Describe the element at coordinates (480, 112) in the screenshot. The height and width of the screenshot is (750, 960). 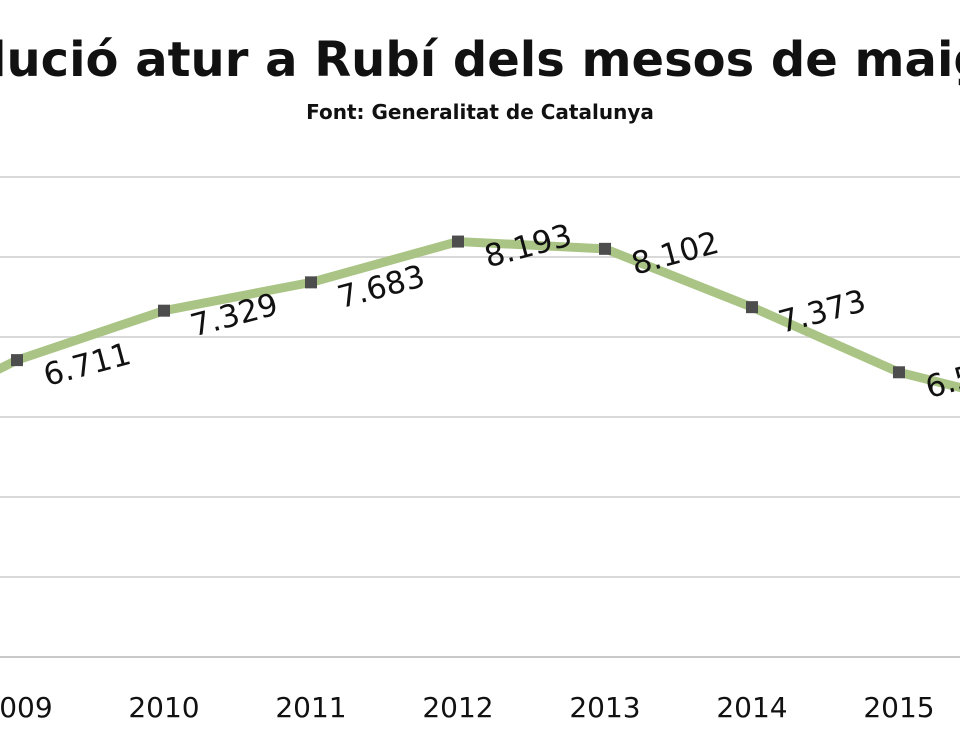
I see `chart-subtitle: Font: Generalitat de Catalunya` at that location.